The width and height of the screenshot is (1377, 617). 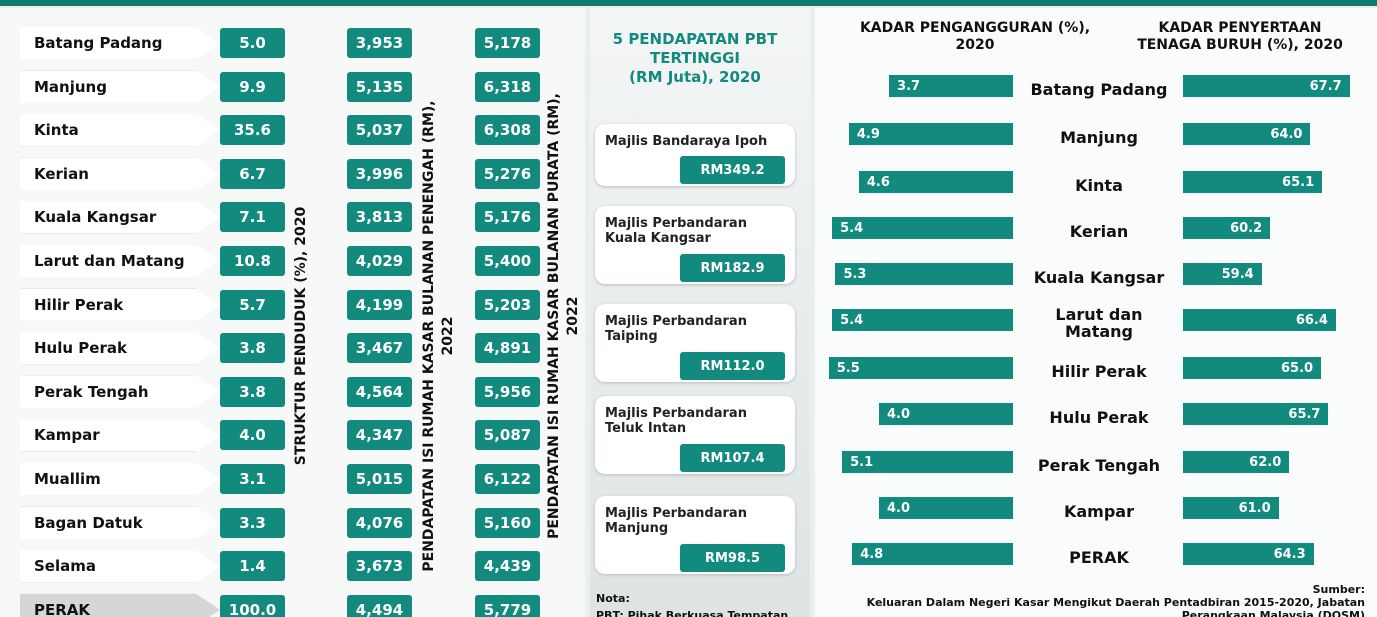 I want to click on median-income-value: 3,996, so click(x=379, y=173).